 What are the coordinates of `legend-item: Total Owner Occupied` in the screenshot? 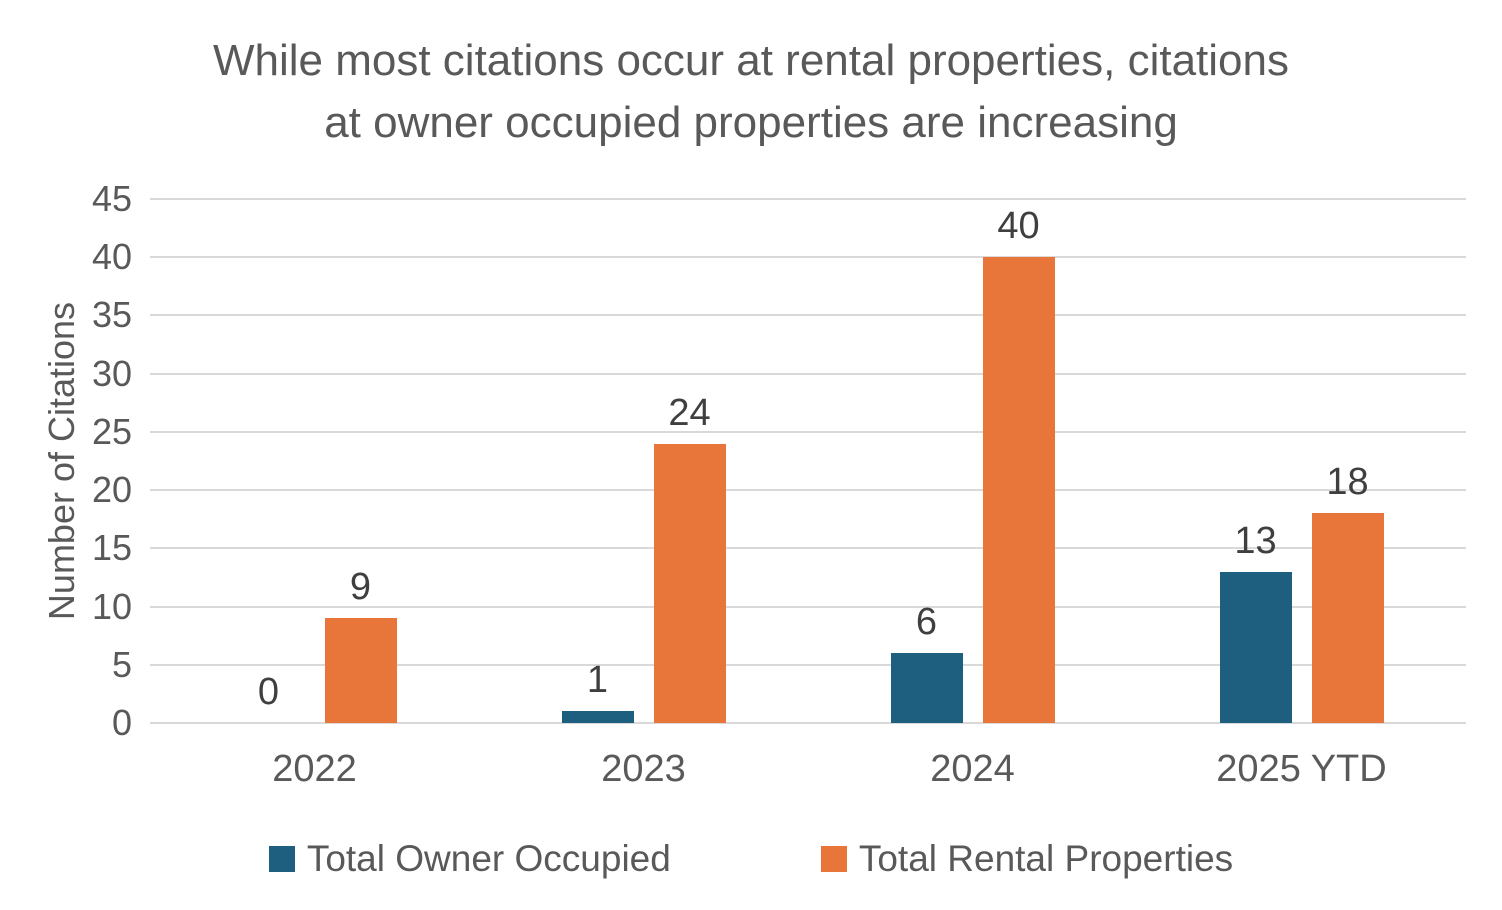 It's located at (469, 859).